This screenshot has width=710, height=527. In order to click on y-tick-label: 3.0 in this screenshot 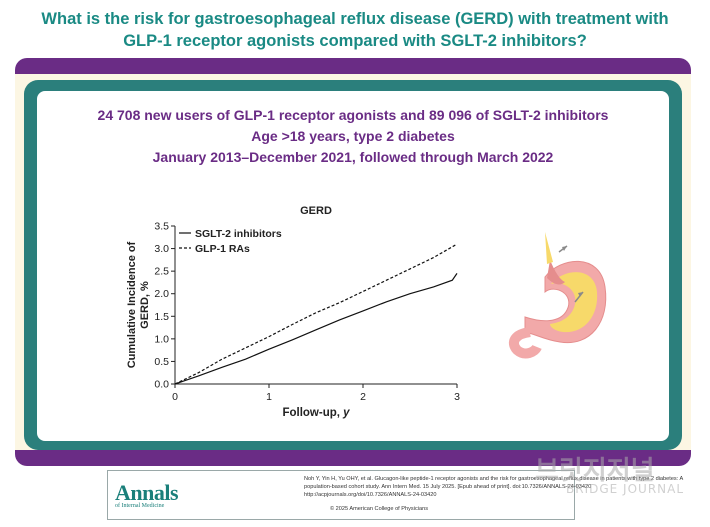, I will do `click(161, 249)`.